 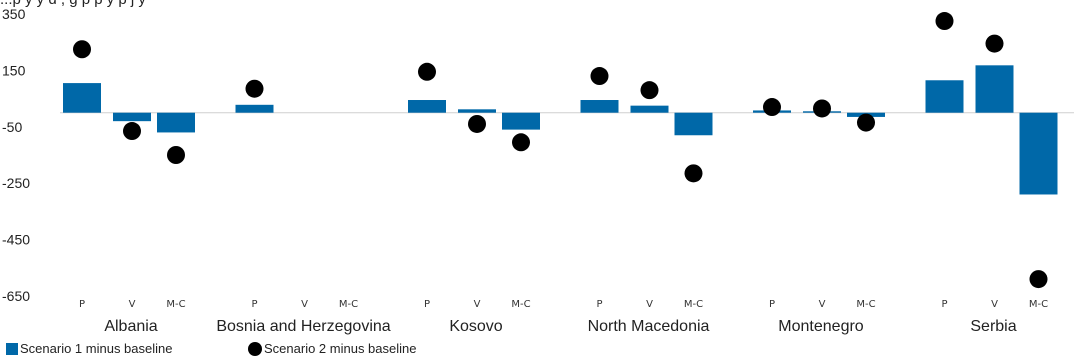 What do you see at coordinates (1038, 279) in the screenshot?
I see `dot-serbia-m-c` at bounding box center [1038, 279].